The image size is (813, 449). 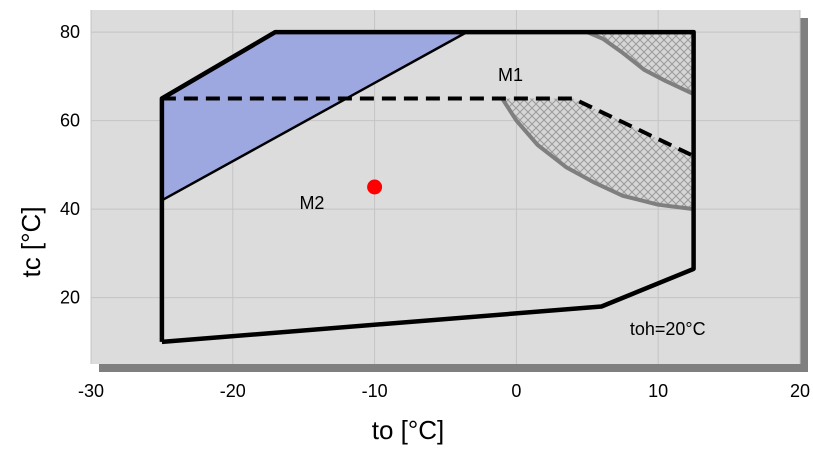 What do you see at coordinates (510, 75) in the screenshot?
I see `annotation-label: M1` at bounding box center [510, 75].